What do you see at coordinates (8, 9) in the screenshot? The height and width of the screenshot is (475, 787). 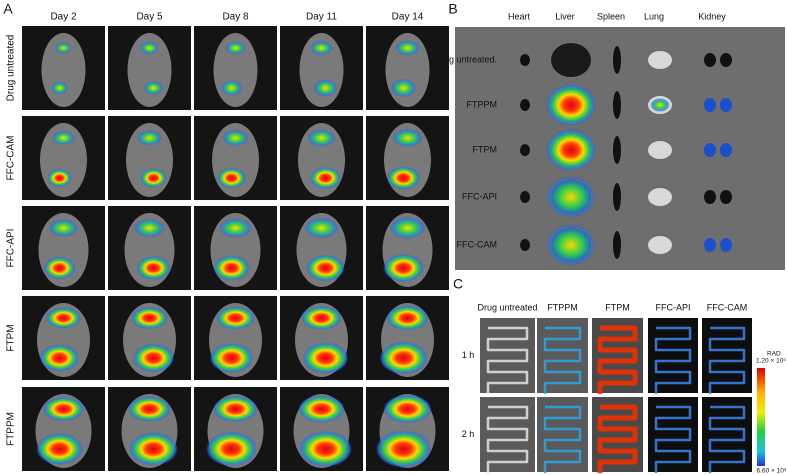 I see `panel-label: A` at bounding box center [8, 9].